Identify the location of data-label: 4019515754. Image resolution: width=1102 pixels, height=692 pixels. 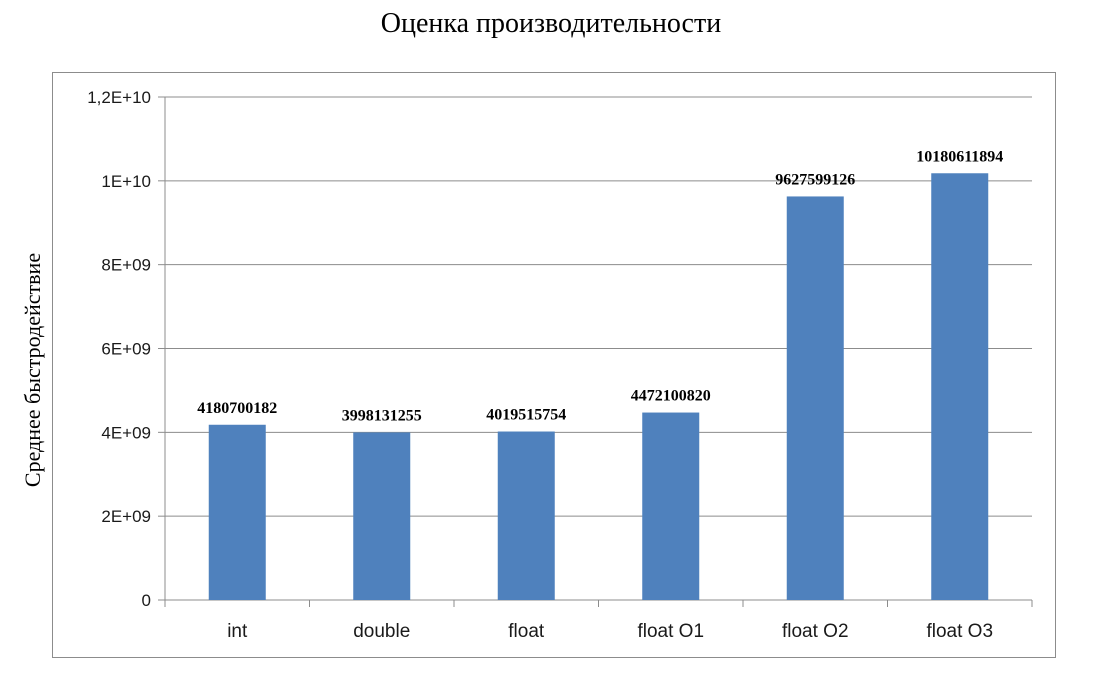
(526, 415).